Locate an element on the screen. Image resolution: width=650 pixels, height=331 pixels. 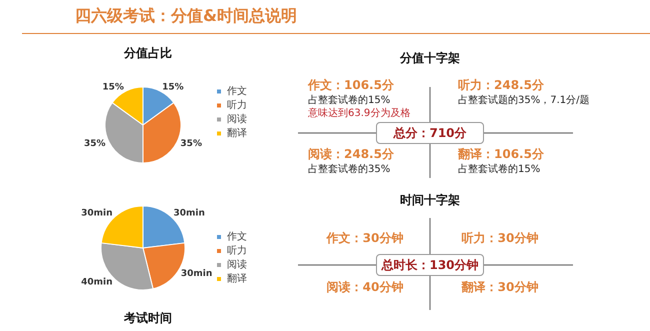
text: 考试时间 is located at coordinates (147, 318).